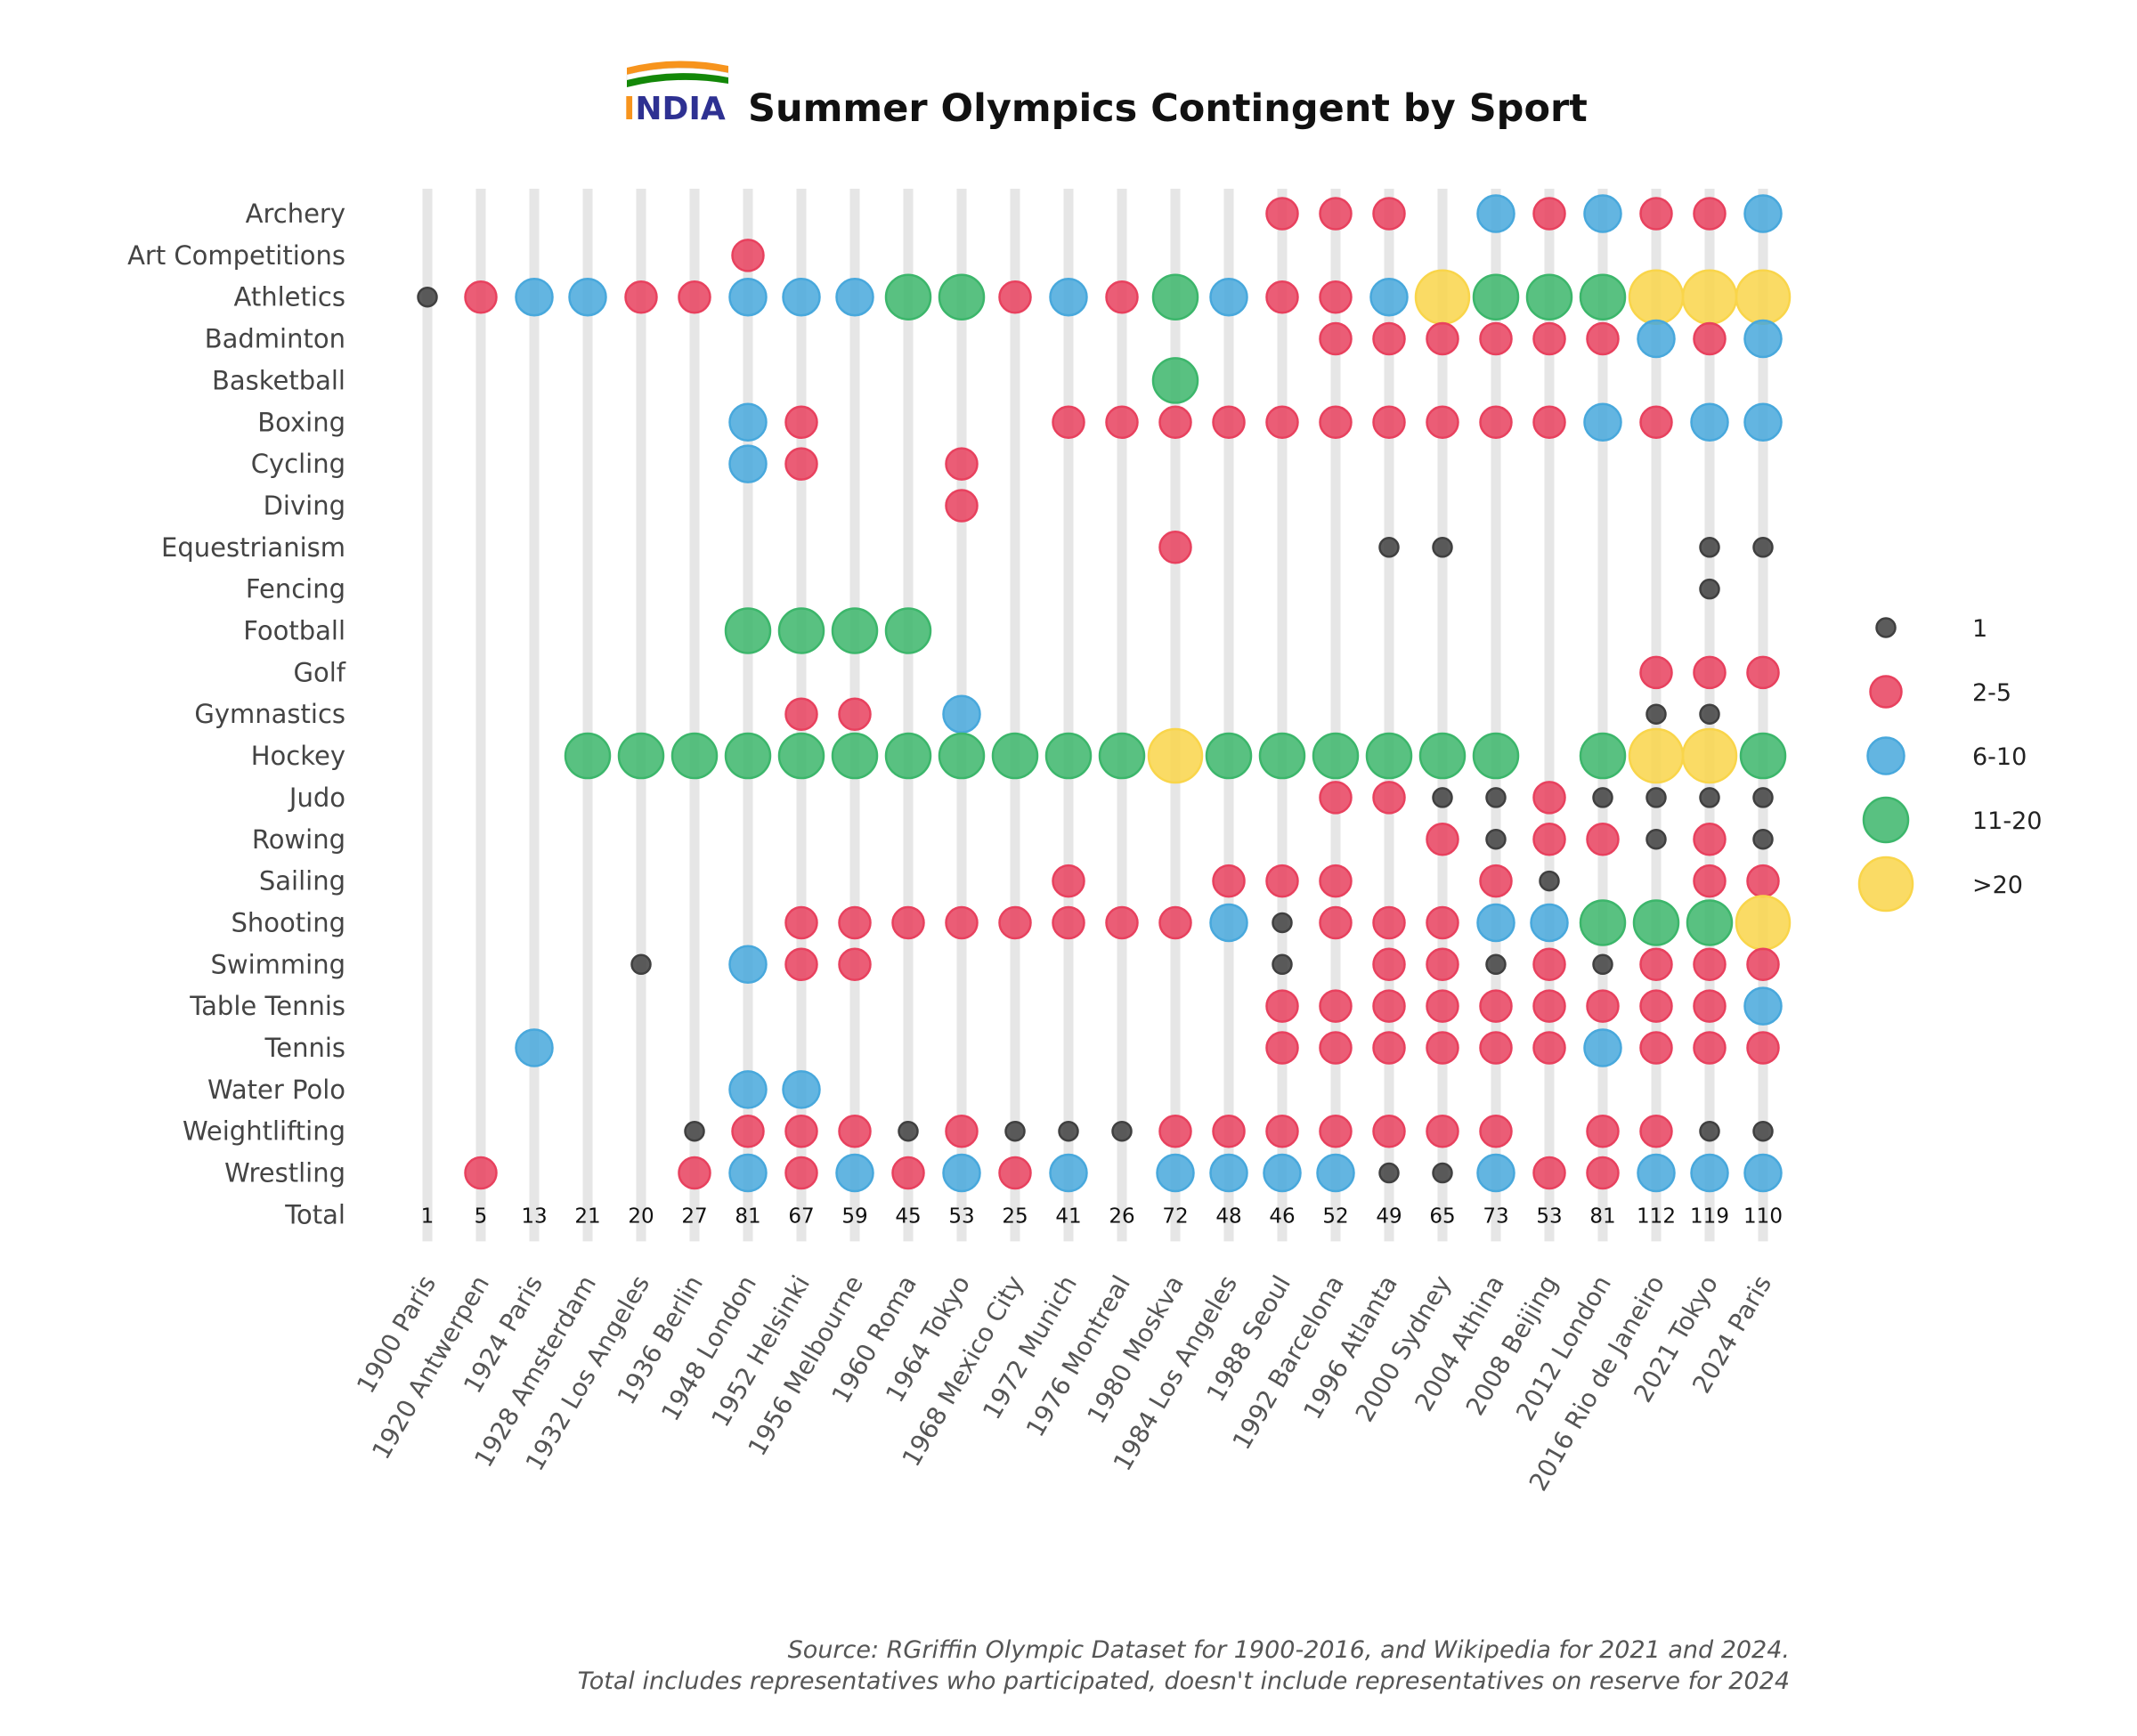 The width and height of the screenshot is (2137, 1736). I want to click on legend-swatch, so click(1885, 755).